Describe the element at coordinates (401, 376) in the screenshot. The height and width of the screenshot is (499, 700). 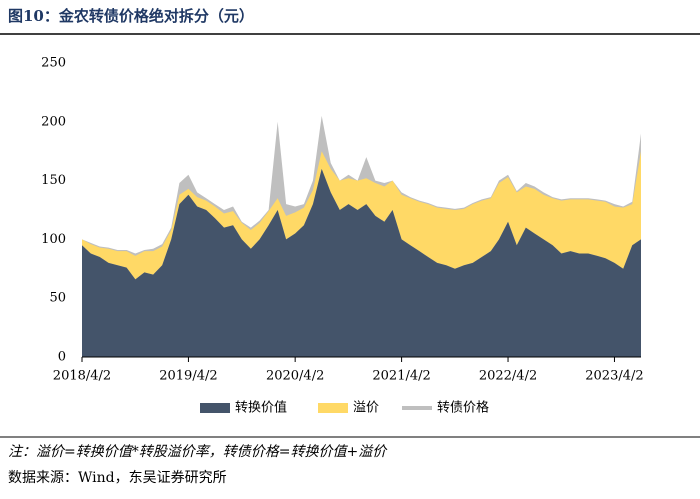
I see `x-tick-label: 2021/4/2` at that location.